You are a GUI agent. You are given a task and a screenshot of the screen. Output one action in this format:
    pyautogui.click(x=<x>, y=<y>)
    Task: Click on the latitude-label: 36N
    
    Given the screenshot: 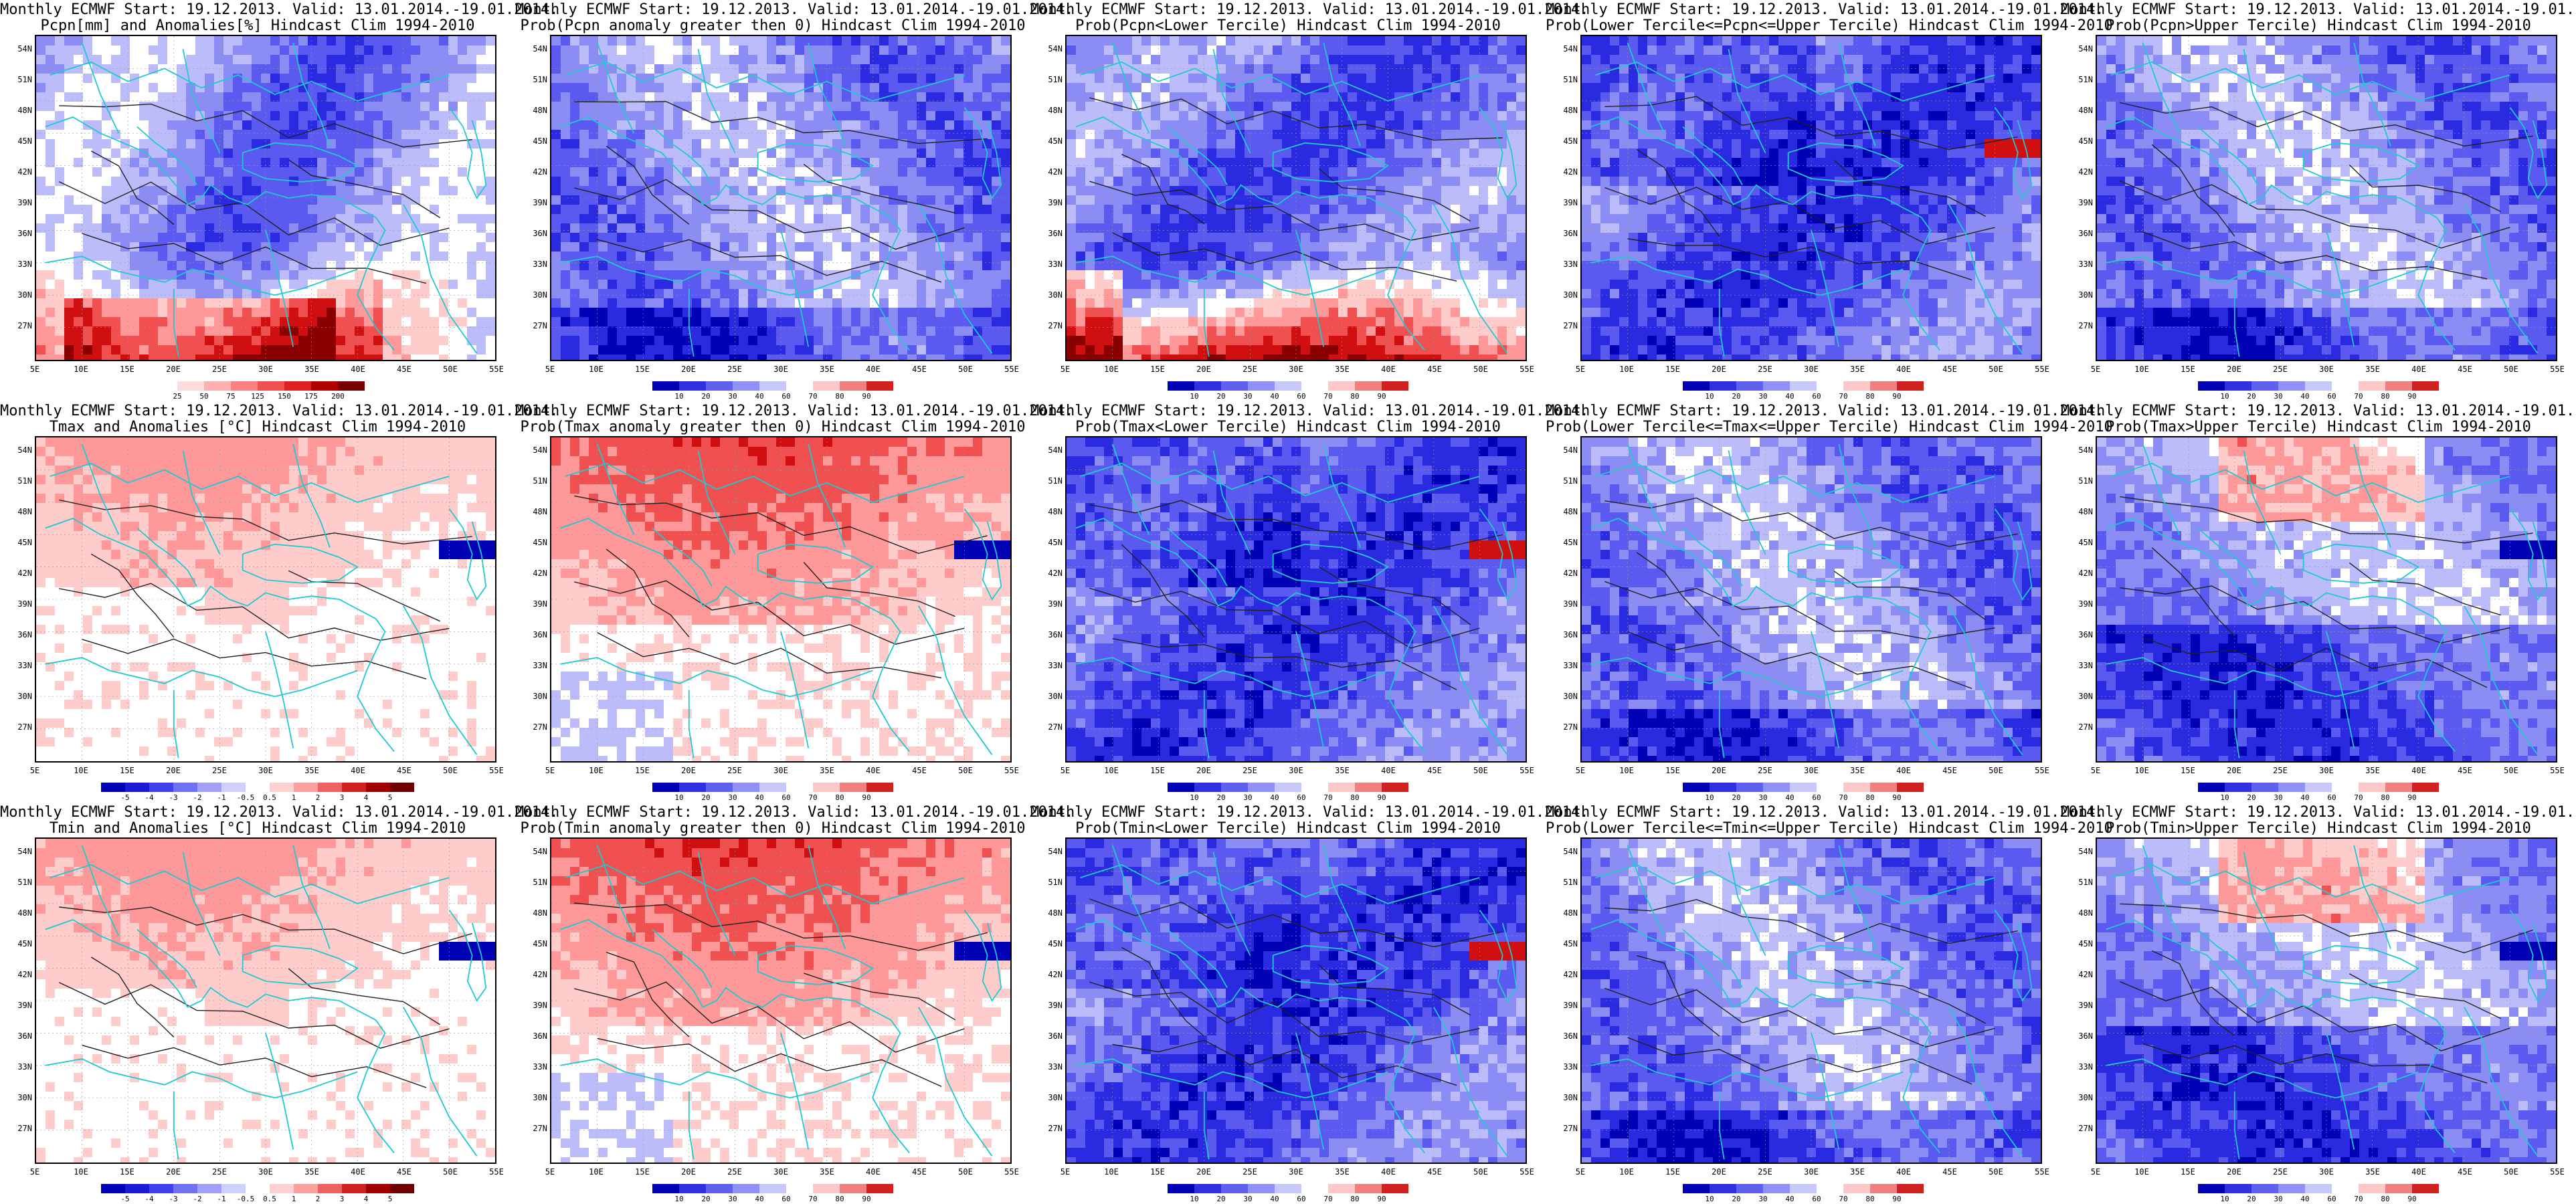 What is the action you would take?
    pyautogui.click(x=534, y=1036)
    